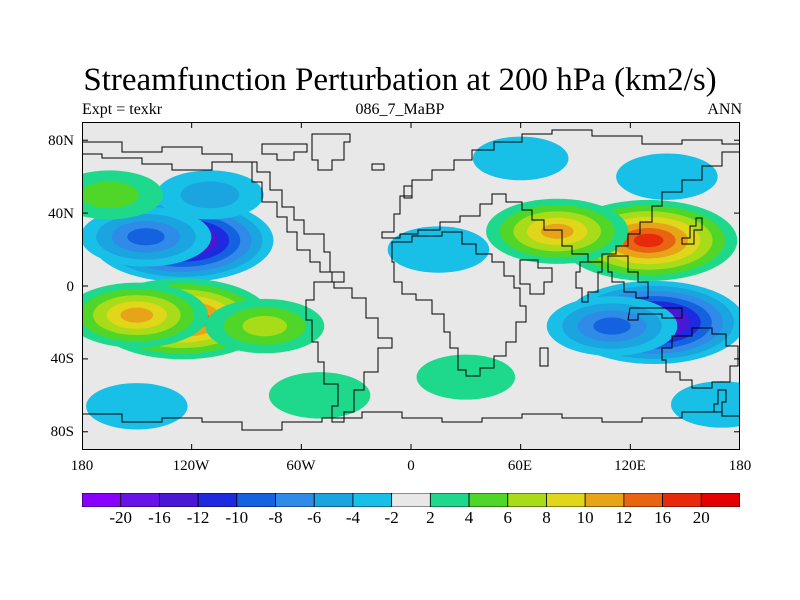  Describe the element at coordinates (724, 109) in the screenshot. I see `season-label: ANN` at that location.